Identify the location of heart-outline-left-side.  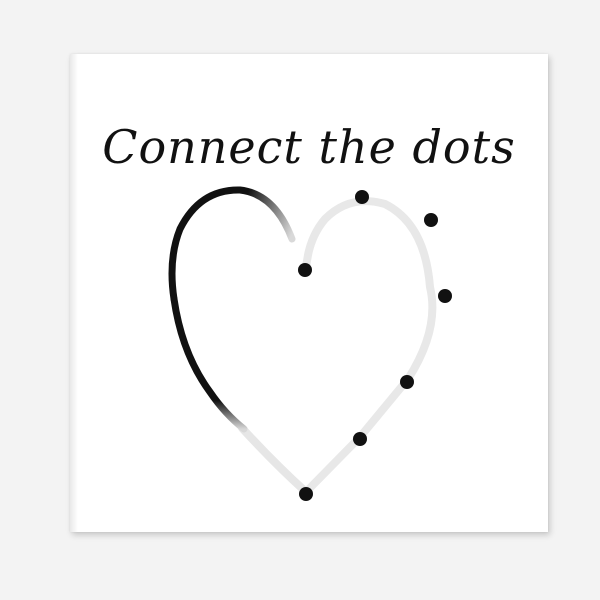
(209, 364).